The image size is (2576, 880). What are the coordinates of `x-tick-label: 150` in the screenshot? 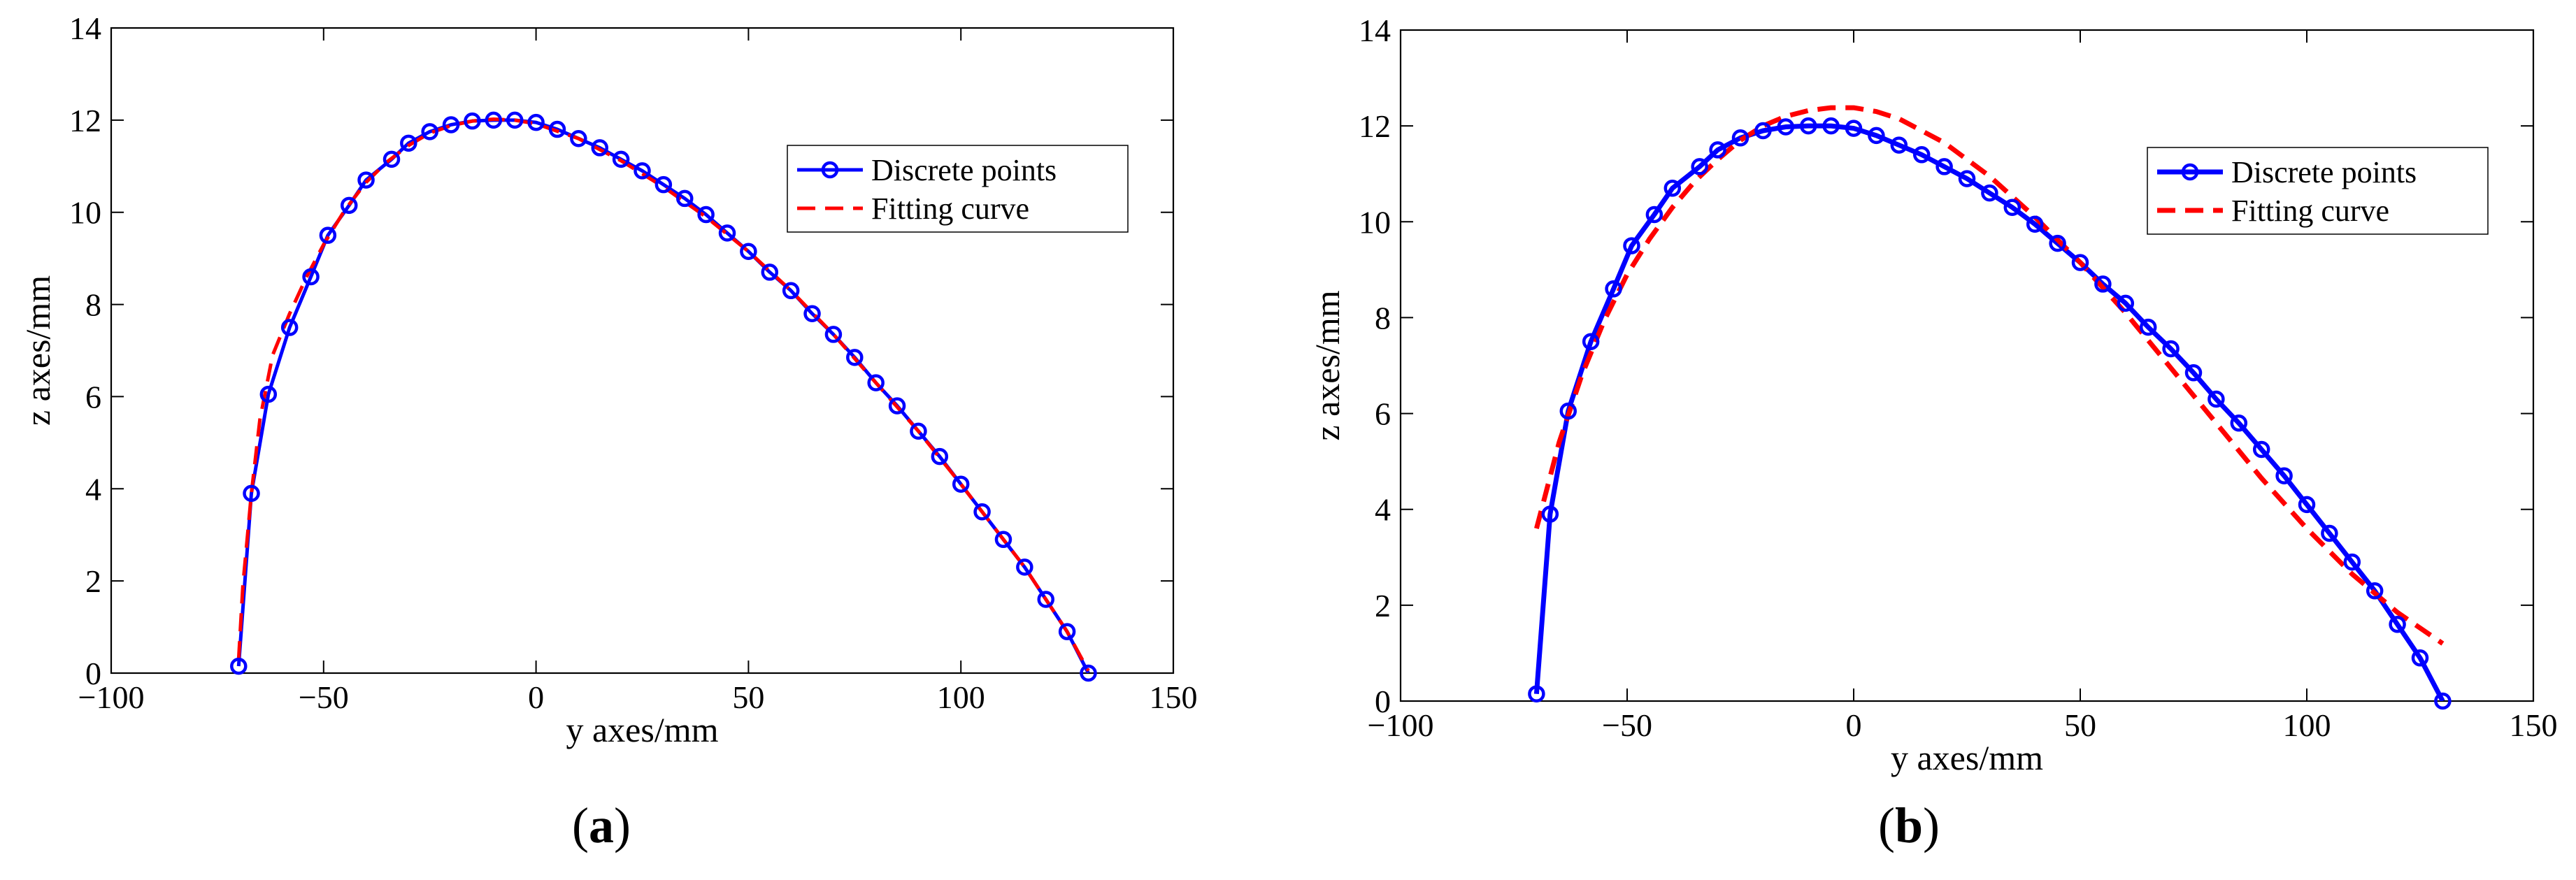 It's located at (2534, 725).